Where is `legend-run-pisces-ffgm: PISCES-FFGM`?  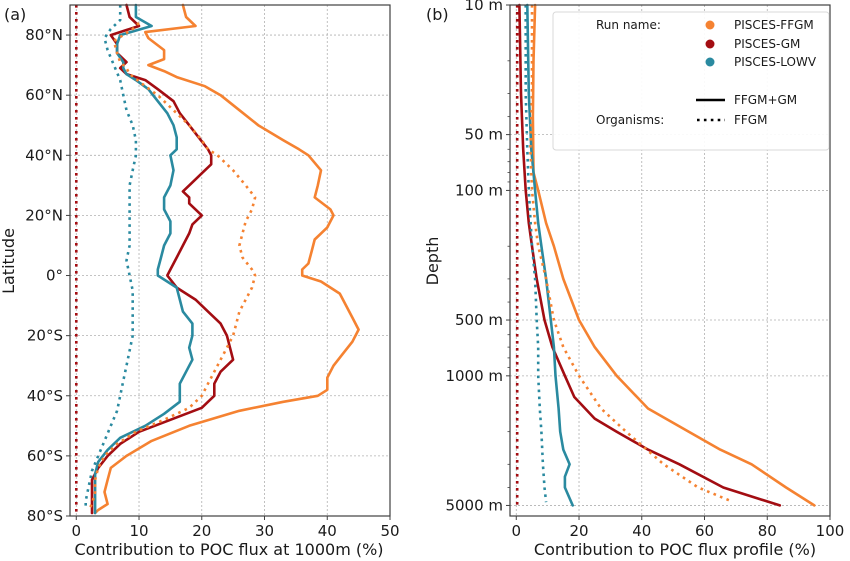 legend-run-pisces-ffgm: PISCES-FFGM is located at coordinates (774, 25).